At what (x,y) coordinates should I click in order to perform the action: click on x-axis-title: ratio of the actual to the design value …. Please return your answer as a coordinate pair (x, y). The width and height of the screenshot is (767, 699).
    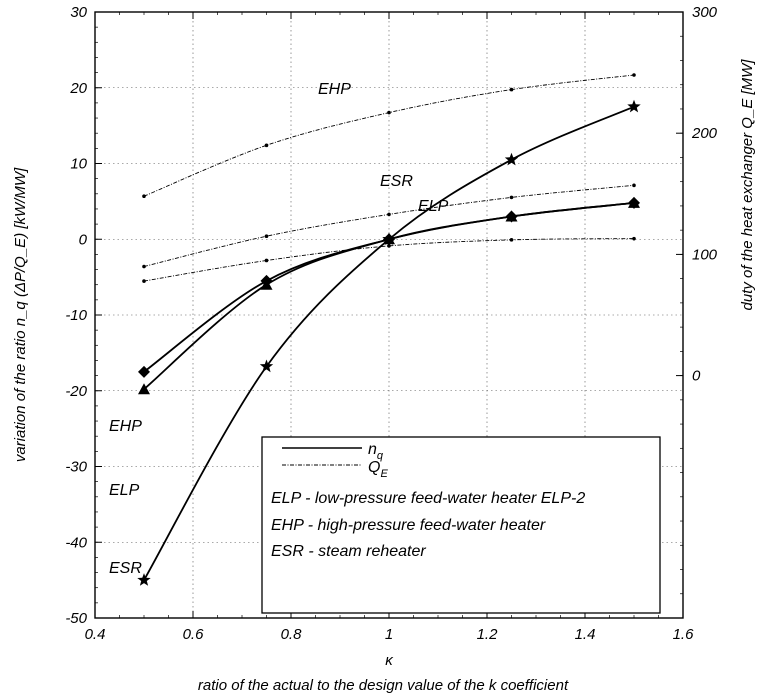
    Looking at the image, I should click on (383, 685).